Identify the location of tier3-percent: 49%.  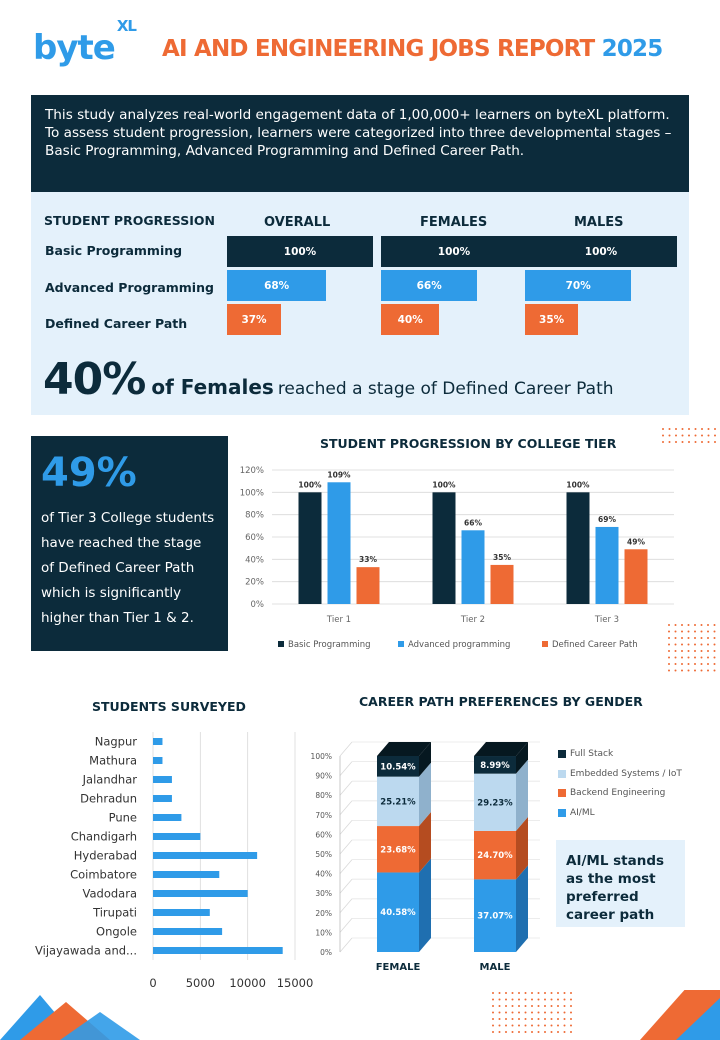
(89, 473).